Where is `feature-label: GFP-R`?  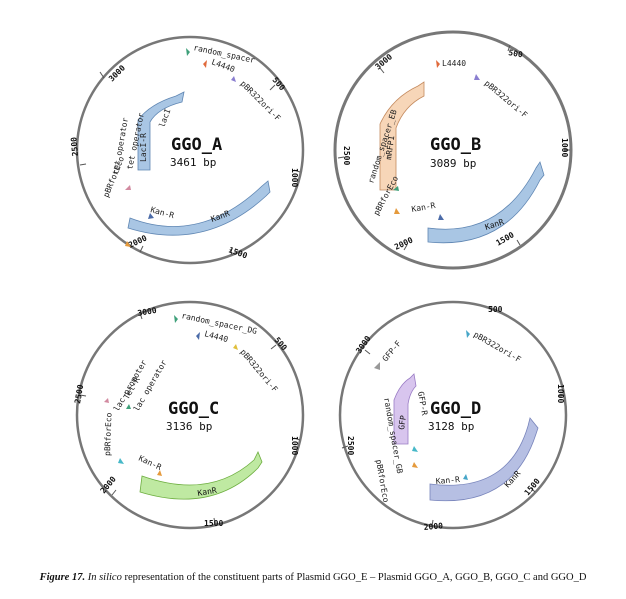 feature-label: GFP-R is located at coordinates (422, 403).